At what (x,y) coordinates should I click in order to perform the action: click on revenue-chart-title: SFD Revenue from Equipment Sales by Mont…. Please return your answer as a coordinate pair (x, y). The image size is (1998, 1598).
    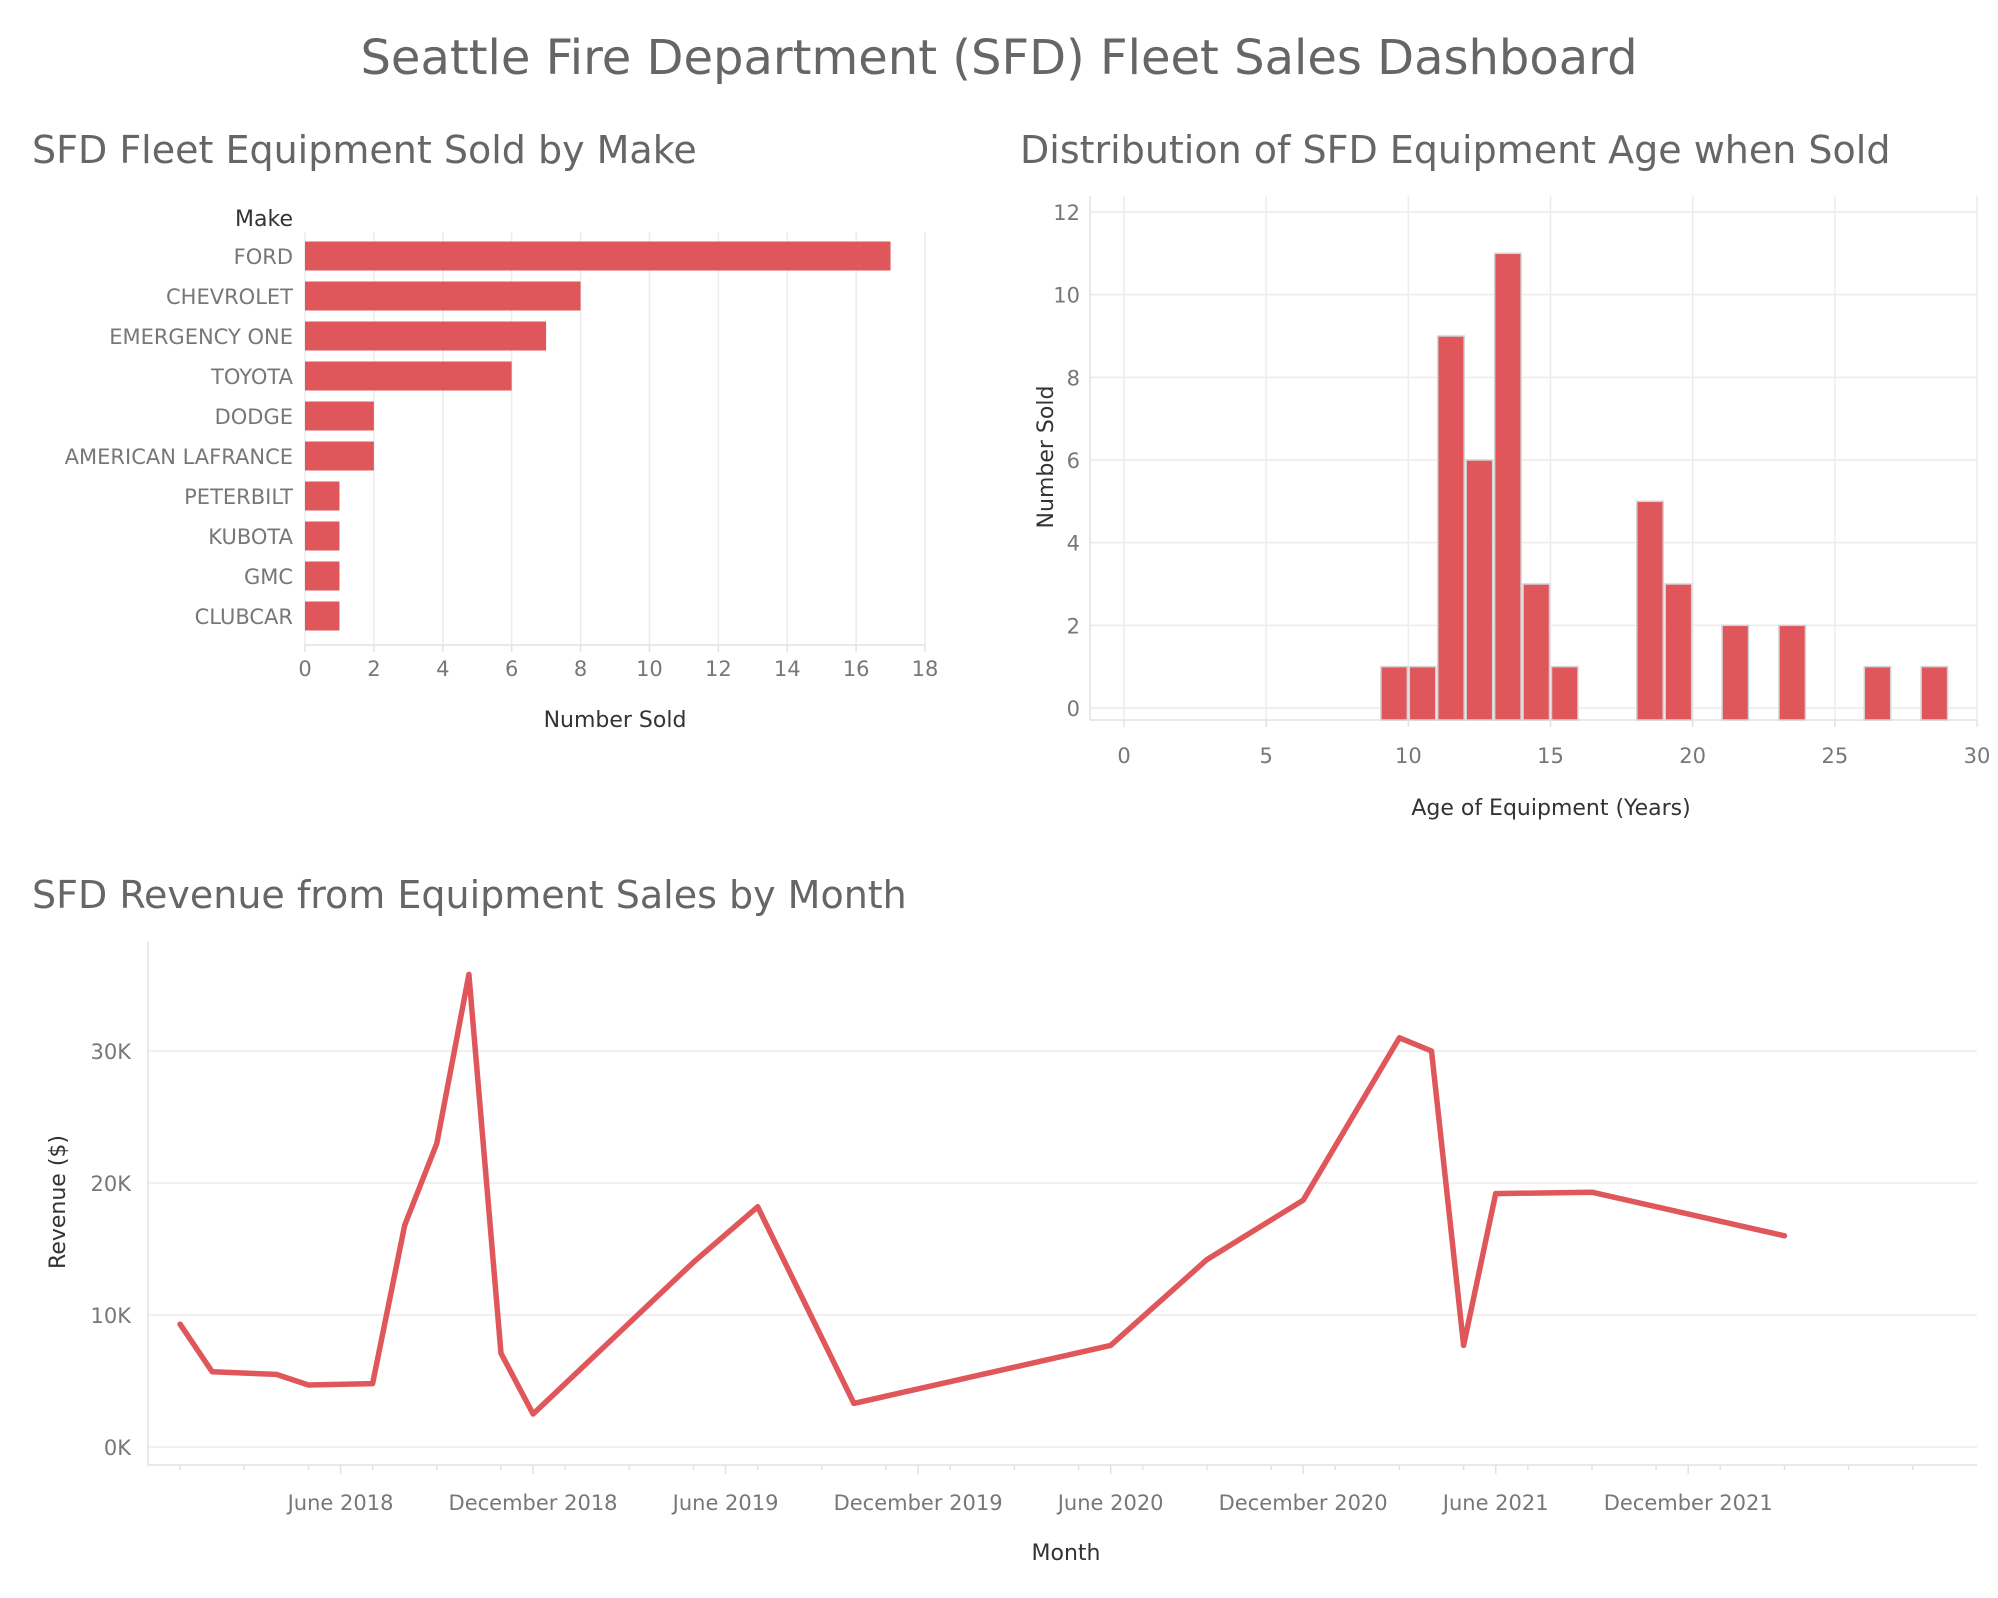
    Looking at the image, I should click on (469, 895).